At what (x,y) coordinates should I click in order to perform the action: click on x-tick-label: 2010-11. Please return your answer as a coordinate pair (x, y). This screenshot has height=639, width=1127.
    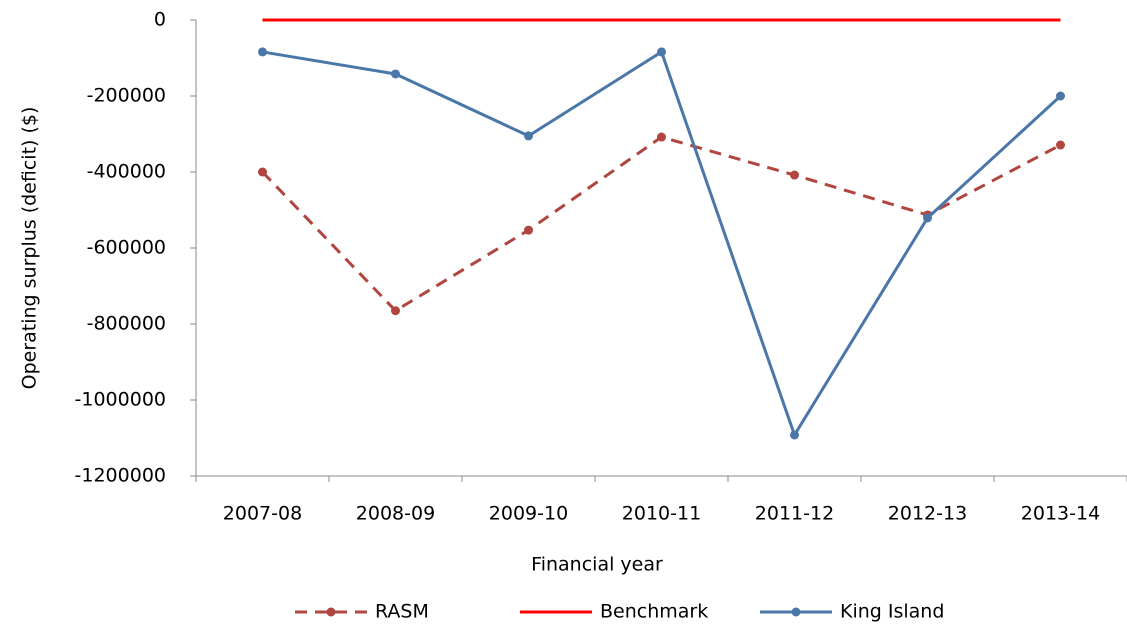
    Looking at the image, I should click on (661, 514).